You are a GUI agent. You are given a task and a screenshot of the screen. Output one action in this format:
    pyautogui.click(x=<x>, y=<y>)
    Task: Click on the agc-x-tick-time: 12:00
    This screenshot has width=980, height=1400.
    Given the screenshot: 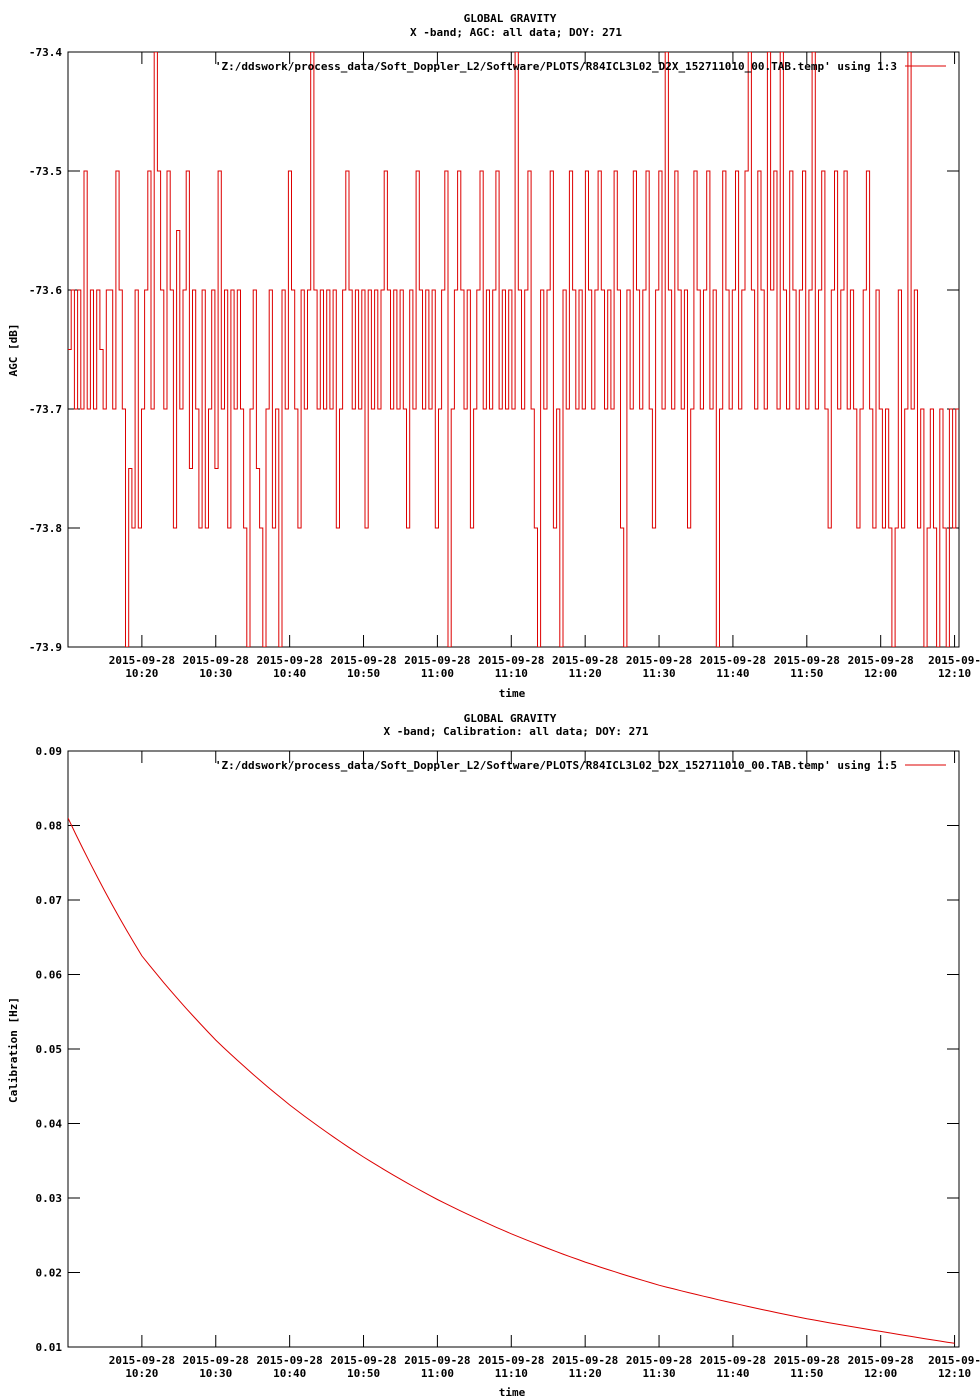 What is the action you would take?
    pyautogui.click(x=880, y=673)
    